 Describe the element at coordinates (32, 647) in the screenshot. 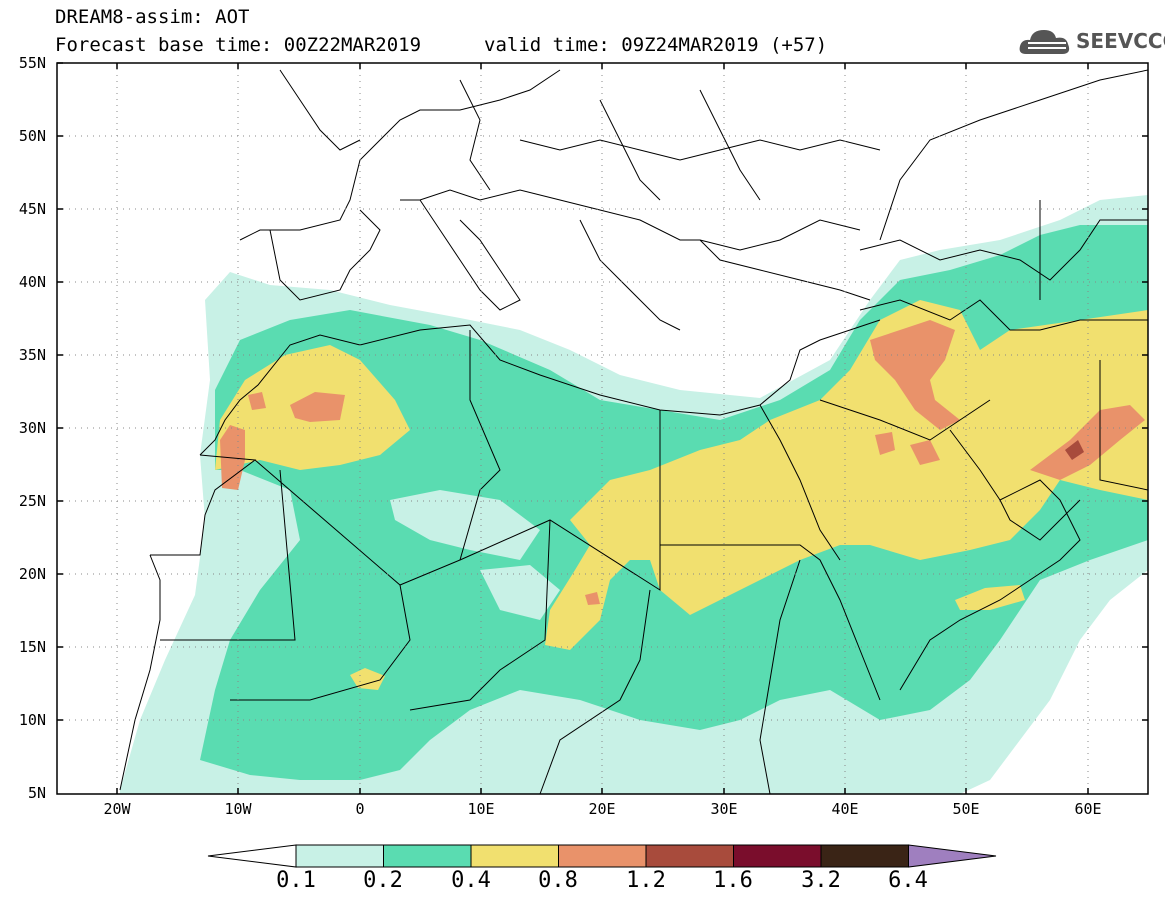

I see `lat-label: 15N` at that location.